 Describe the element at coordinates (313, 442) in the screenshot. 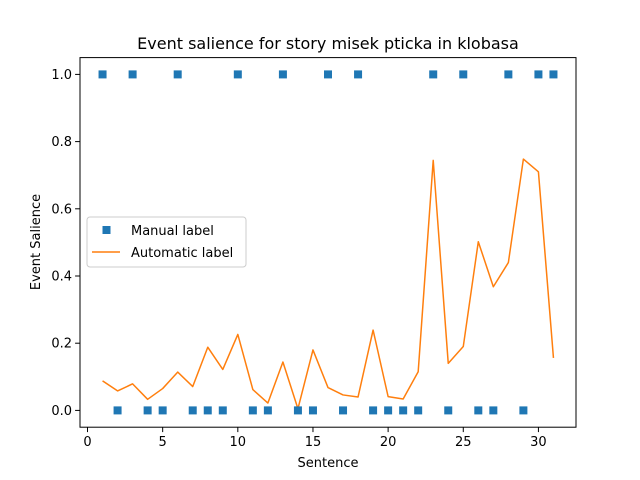

I see `x-tick-label: 15` at that location.